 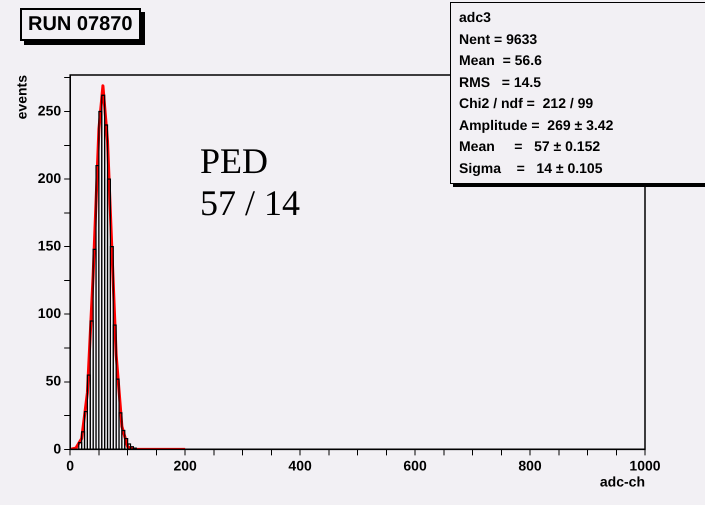 What do you see at coordinates (50, 178) in the screenshot?
I see `y-tick-label: 200` at bounding box center [50, 178].